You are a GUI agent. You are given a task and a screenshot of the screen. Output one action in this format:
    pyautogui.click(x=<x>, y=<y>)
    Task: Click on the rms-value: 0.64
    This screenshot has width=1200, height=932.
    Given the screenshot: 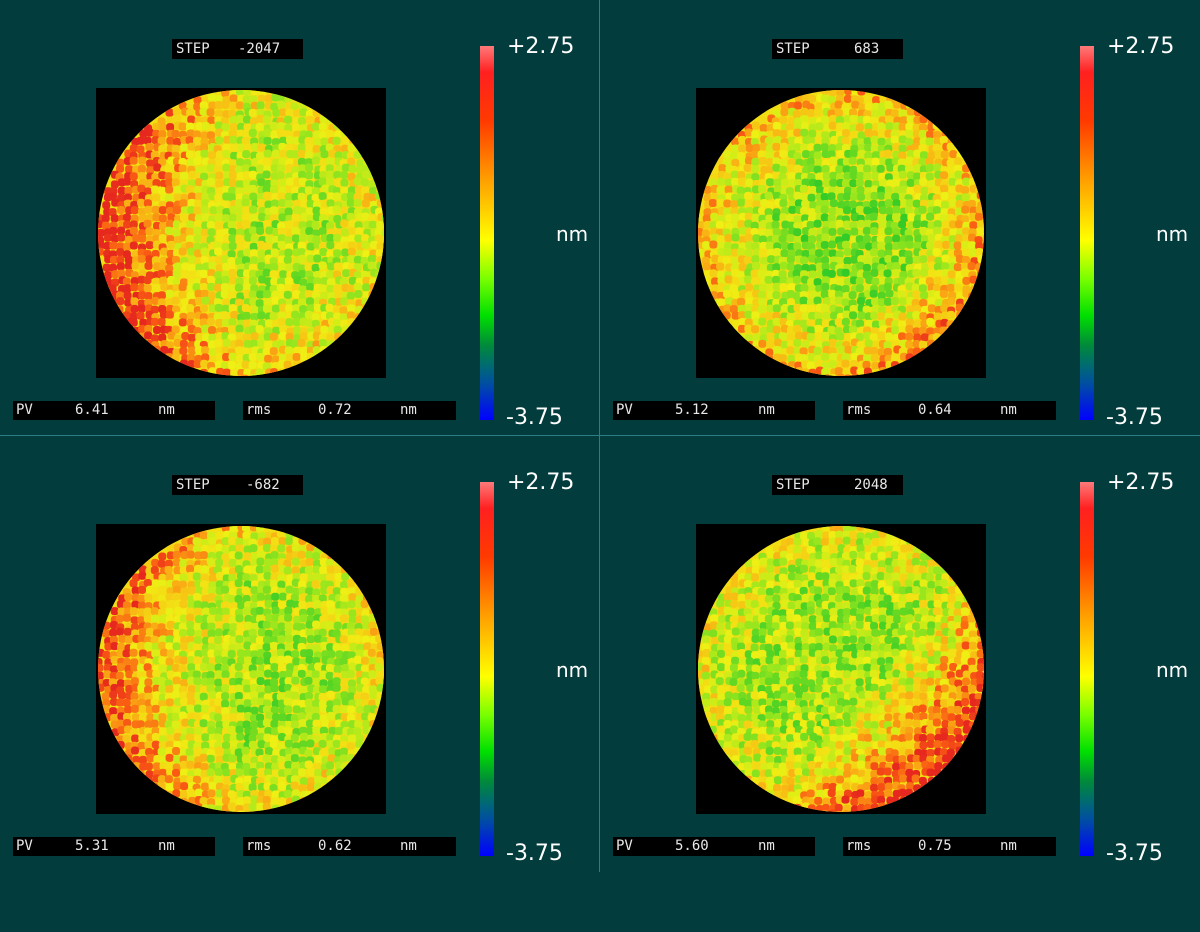 What is the action you would take?
    pyautogui.click(x=935, y=410)
    